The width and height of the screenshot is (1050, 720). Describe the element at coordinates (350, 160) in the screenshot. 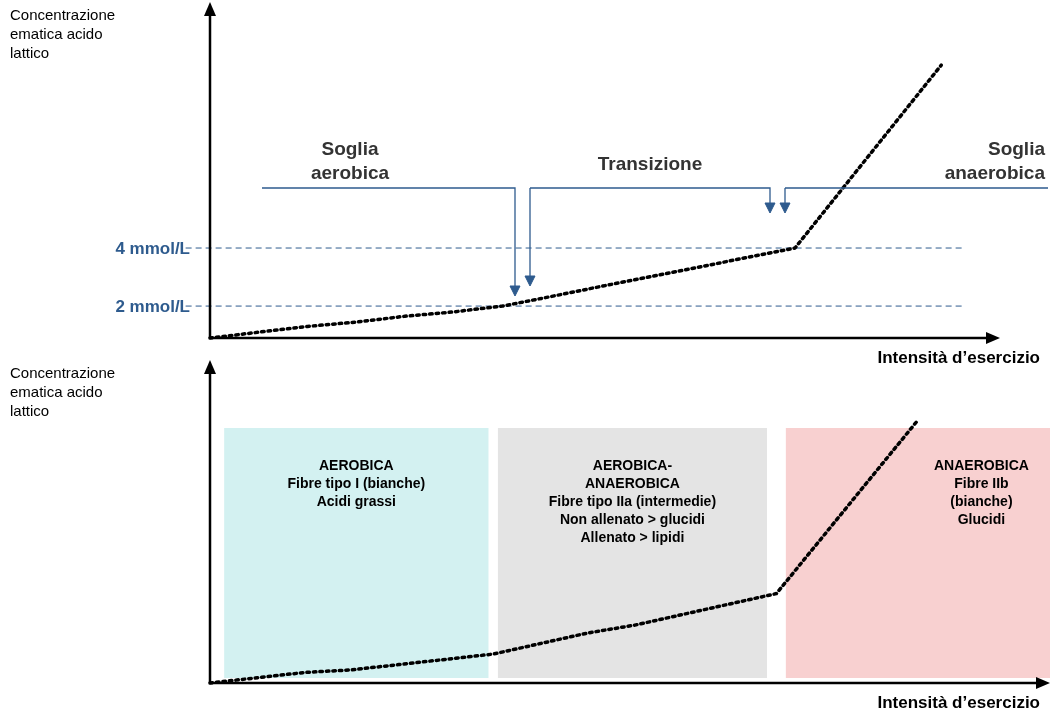

I see `annotation: Soglia aerobica` at that location.